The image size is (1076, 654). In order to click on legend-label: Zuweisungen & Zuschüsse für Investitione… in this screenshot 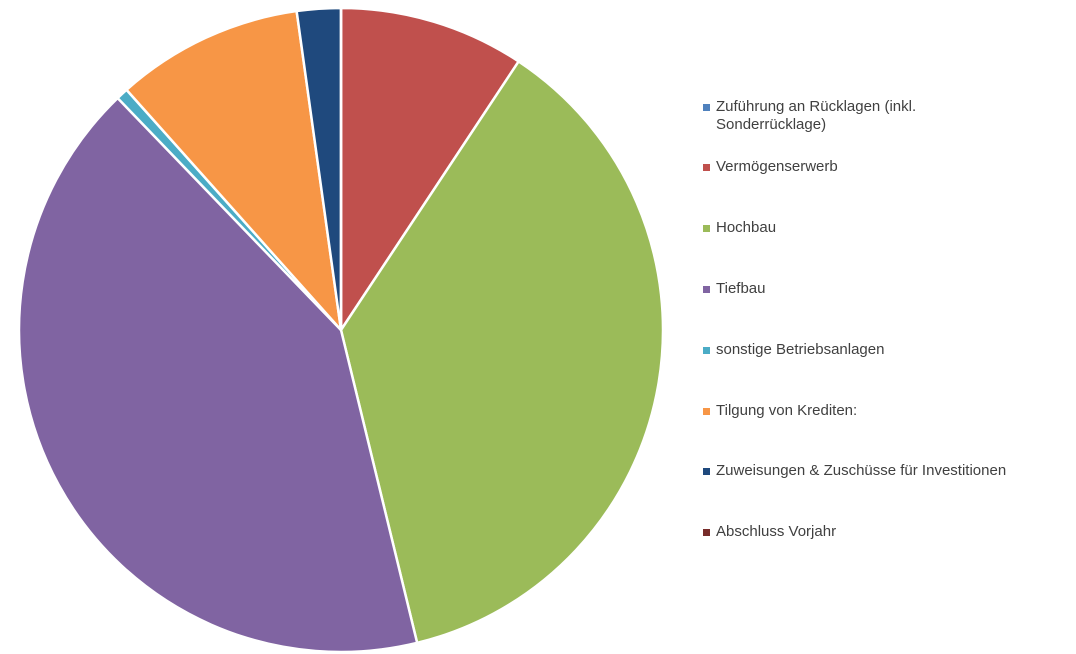, I will do `click(861, 470)`.